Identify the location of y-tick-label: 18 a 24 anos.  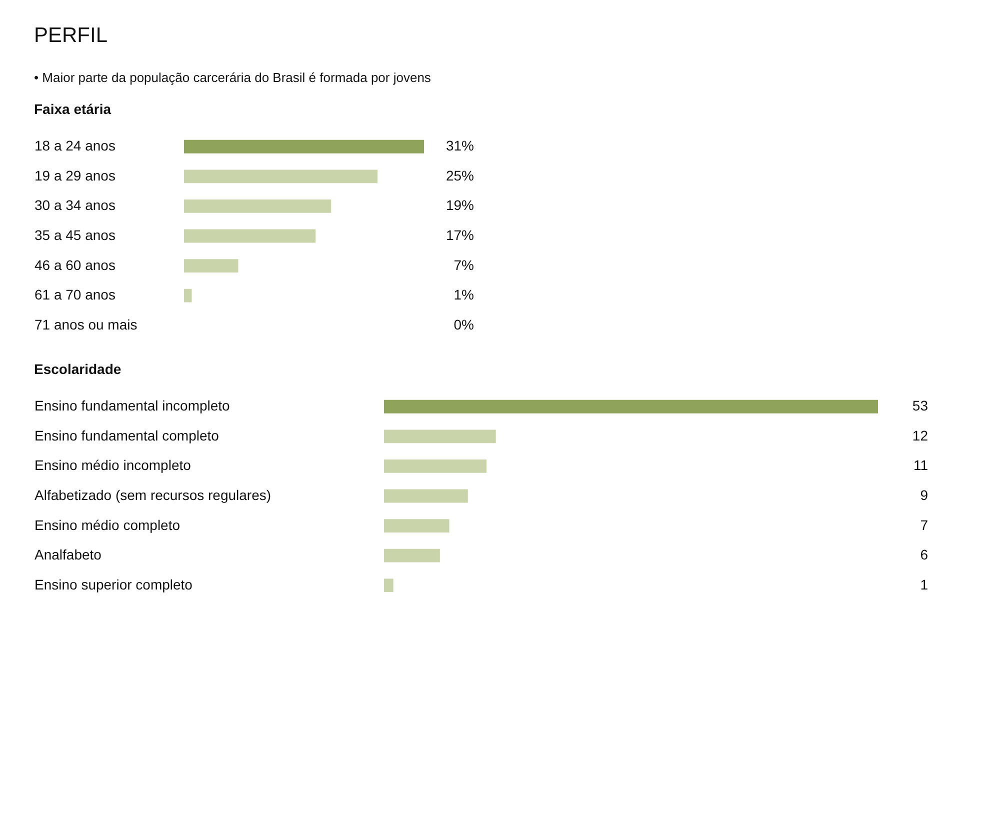
(75, 146).